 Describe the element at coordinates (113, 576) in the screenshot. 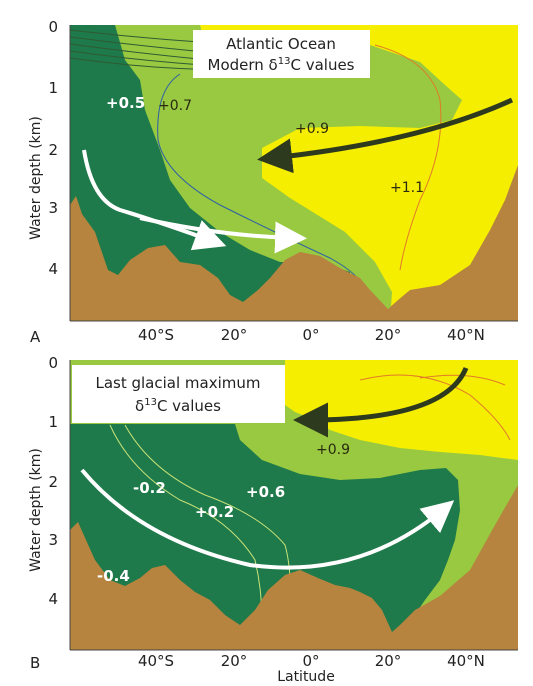

I see `panel-b-value-label: -0.4` at that location.